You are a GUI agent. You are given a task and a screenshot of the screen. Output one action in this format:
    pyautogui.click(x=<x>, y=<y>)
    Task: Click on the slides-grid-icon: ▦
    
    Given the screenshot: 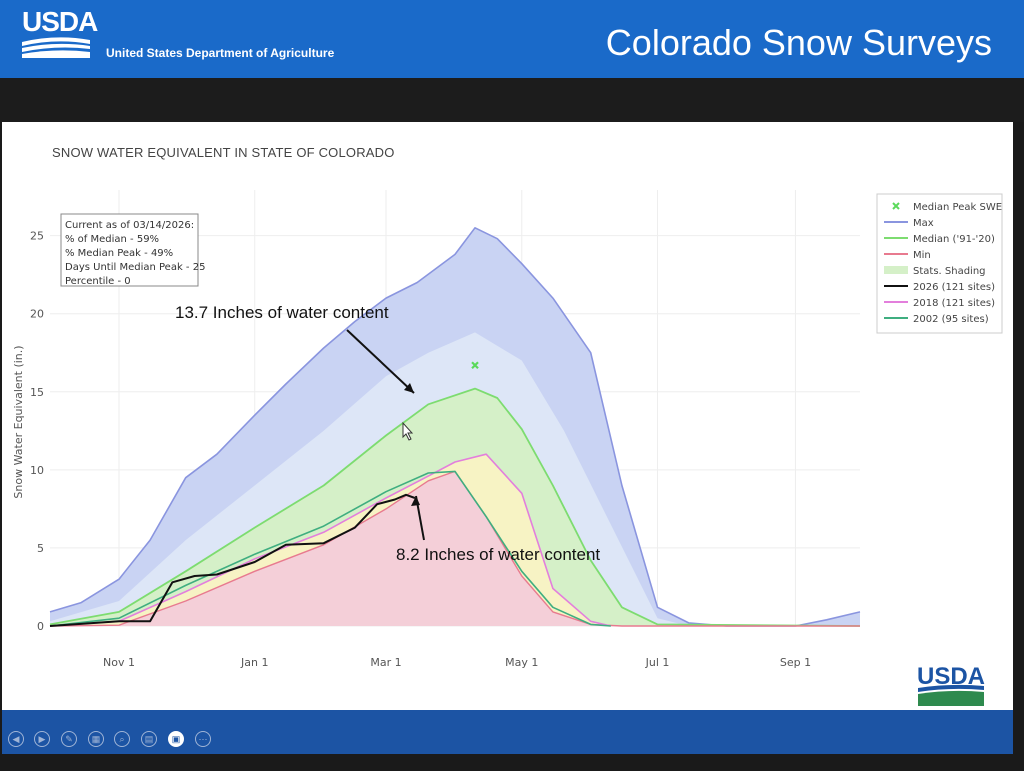 What is the action you would take?
    pyautogui.click(x=96, y=739)
    